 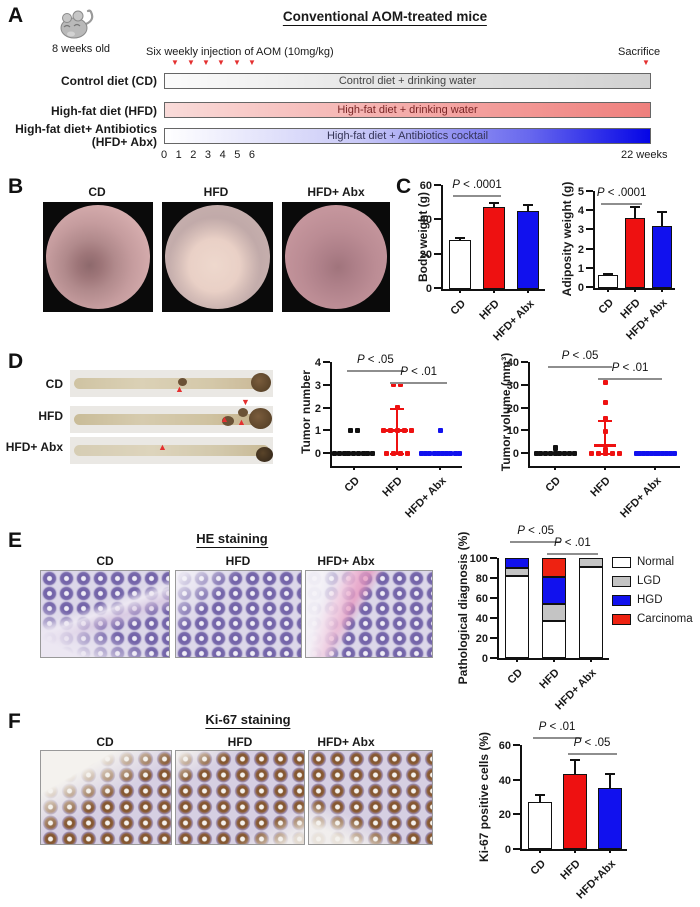 I want to click on tumor-number-axis-label: Tumor number, so click(x=306, y=412).